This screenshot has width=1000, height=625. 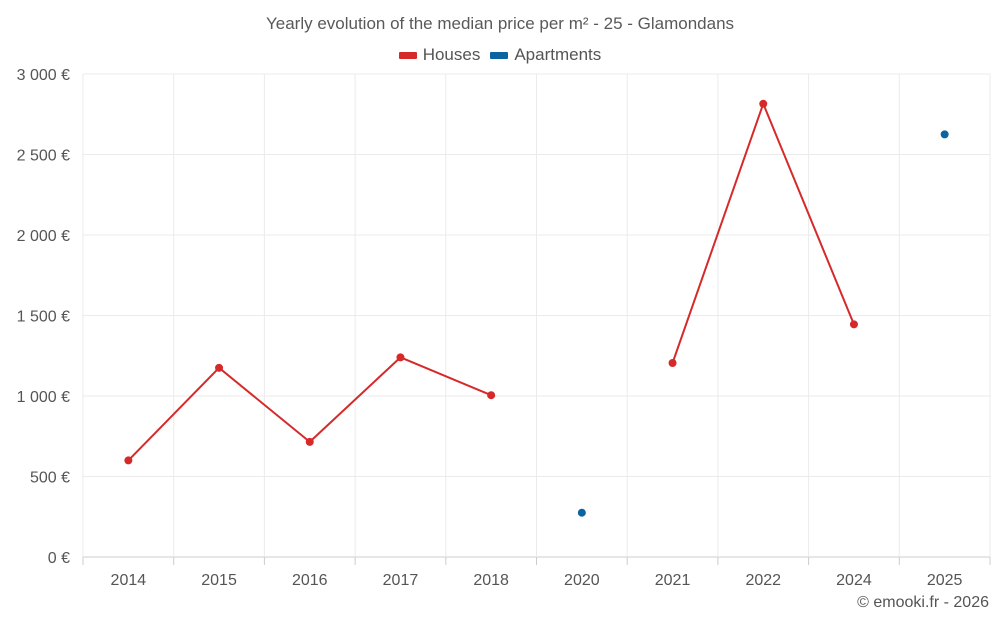 What do you see at coordinates (43, 397) in the screenshot?
I see `y-tick-label: 1 000 €` at bounding box center [43, 397].